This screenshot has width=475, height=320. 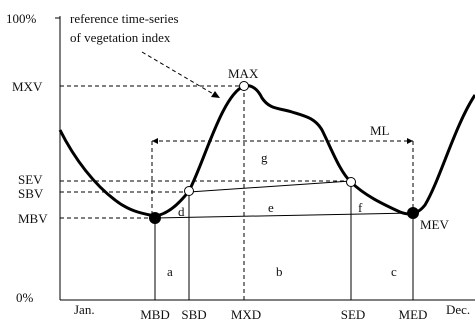 What do you see at coordinates (25, 297) in the screenshot?
I see `y-label: 0%` at bounding box center [25, 297].